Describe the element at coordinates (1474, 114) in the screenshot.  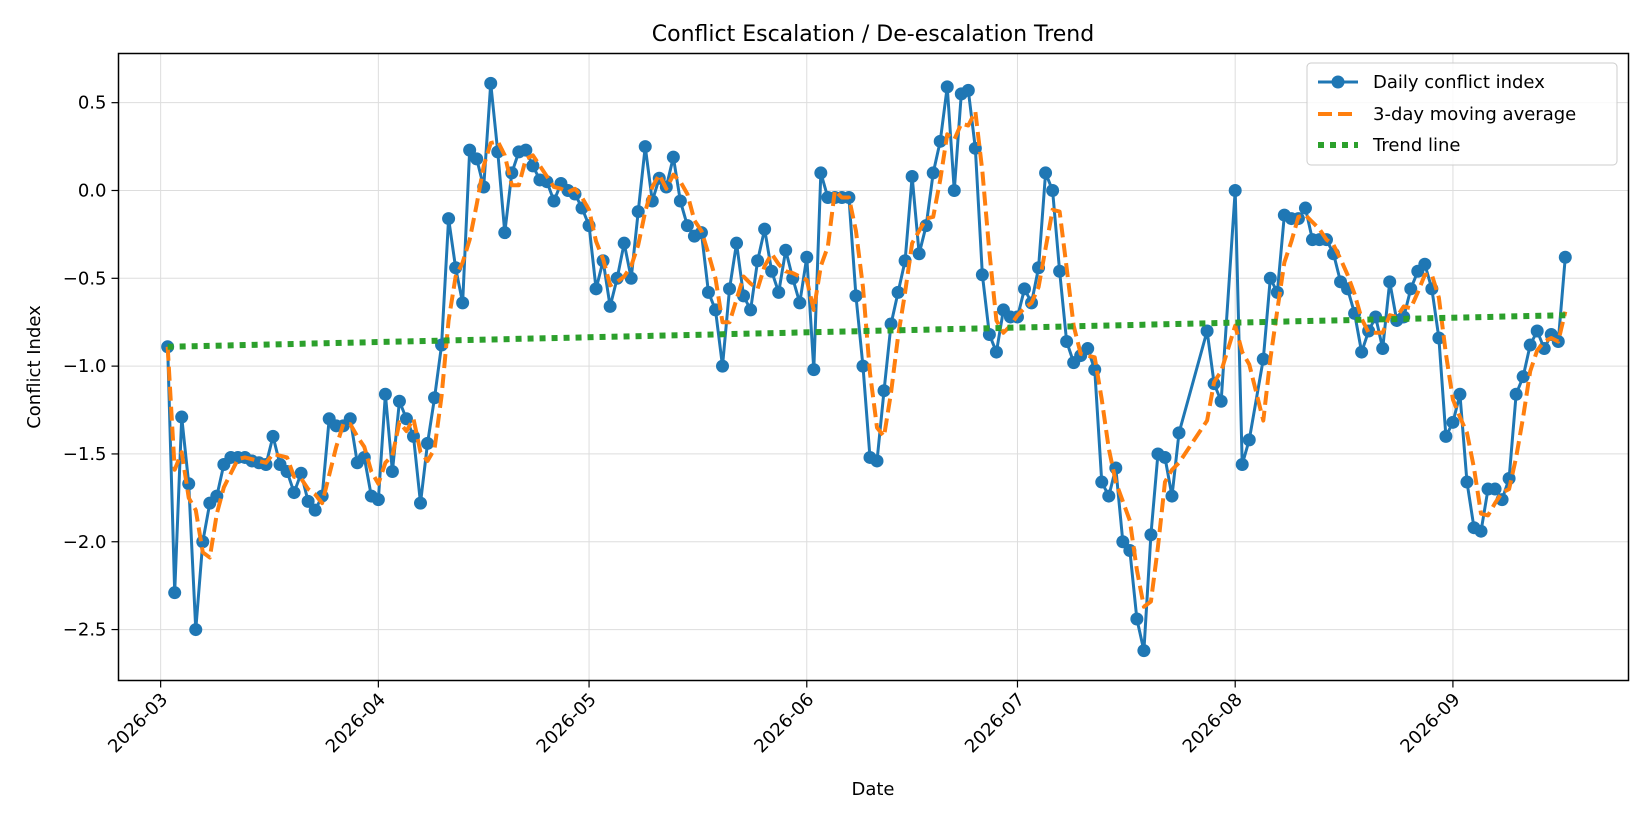
I see `legend-label-moving-average: 3-day moving average` at that location.